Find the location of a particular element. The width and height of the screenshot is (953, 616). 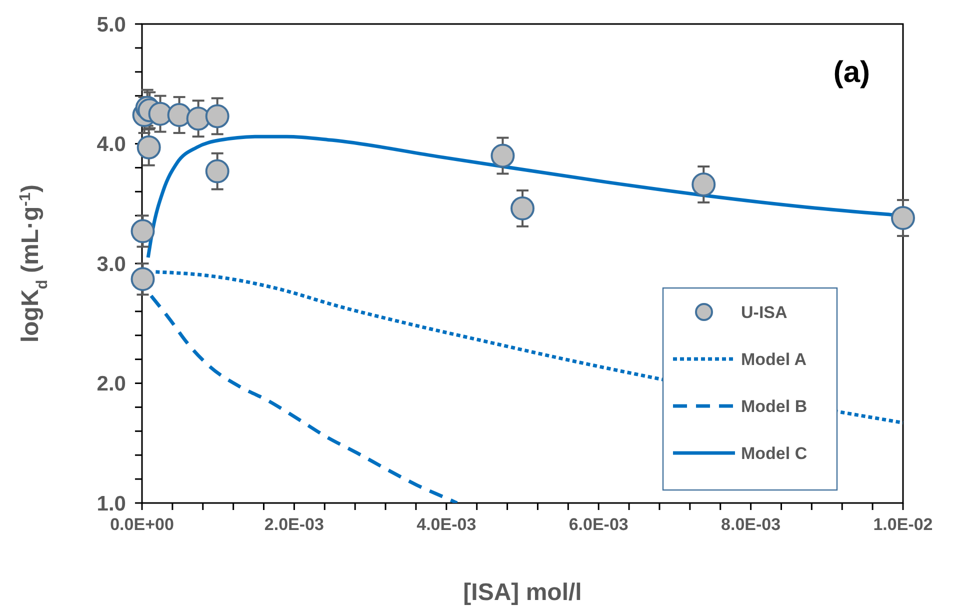

x-tick-label: 1.0E-02 is located at coordinates (903, 524).